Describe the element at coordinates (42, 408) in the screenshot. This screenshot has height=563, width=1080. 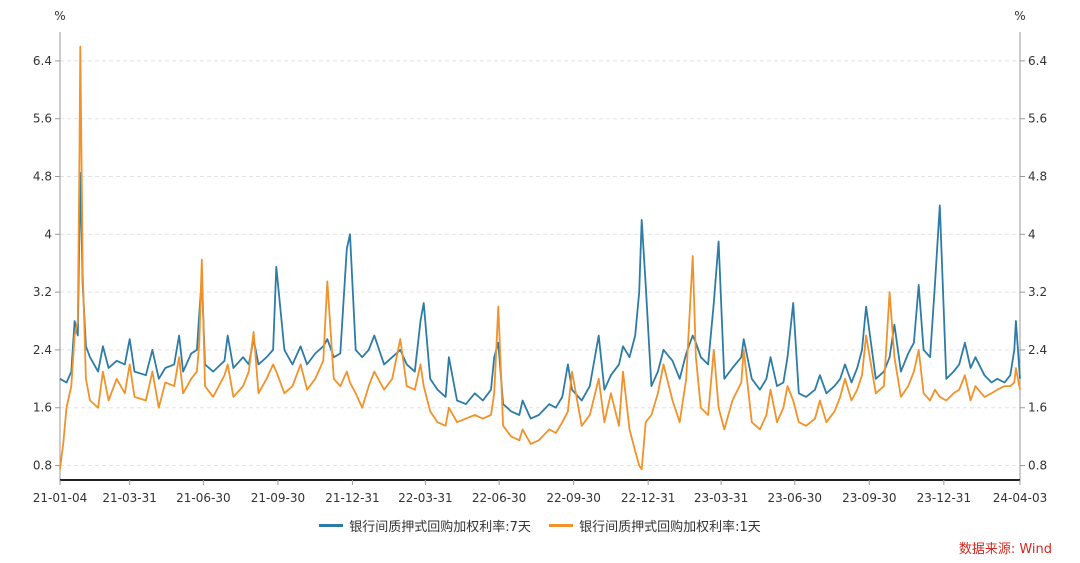
I see `left-y-tick-label: 1.6` at that location.